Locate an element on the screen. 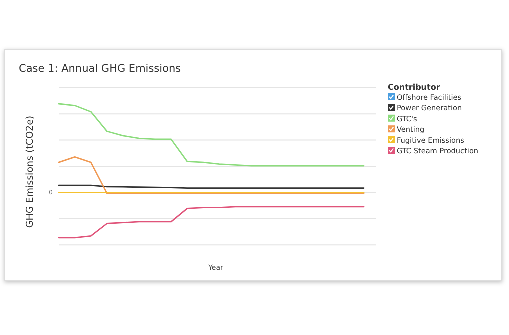 Image resolution: width=509 pixels, height=335 pixels. chart-title: Case 1: Annual GHG Emissions is located at coordinates (100, 69).